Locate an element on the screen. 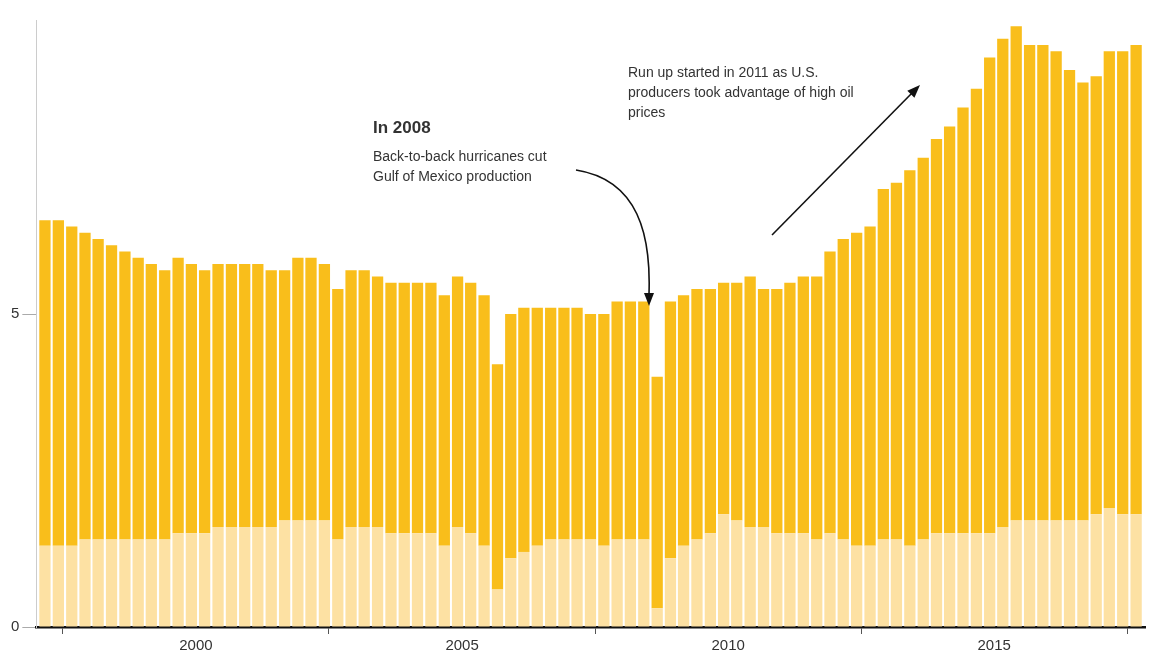 This screenshot has height=669, width=1159. y-tick-label: 5 is located at coordinates (15, 313).